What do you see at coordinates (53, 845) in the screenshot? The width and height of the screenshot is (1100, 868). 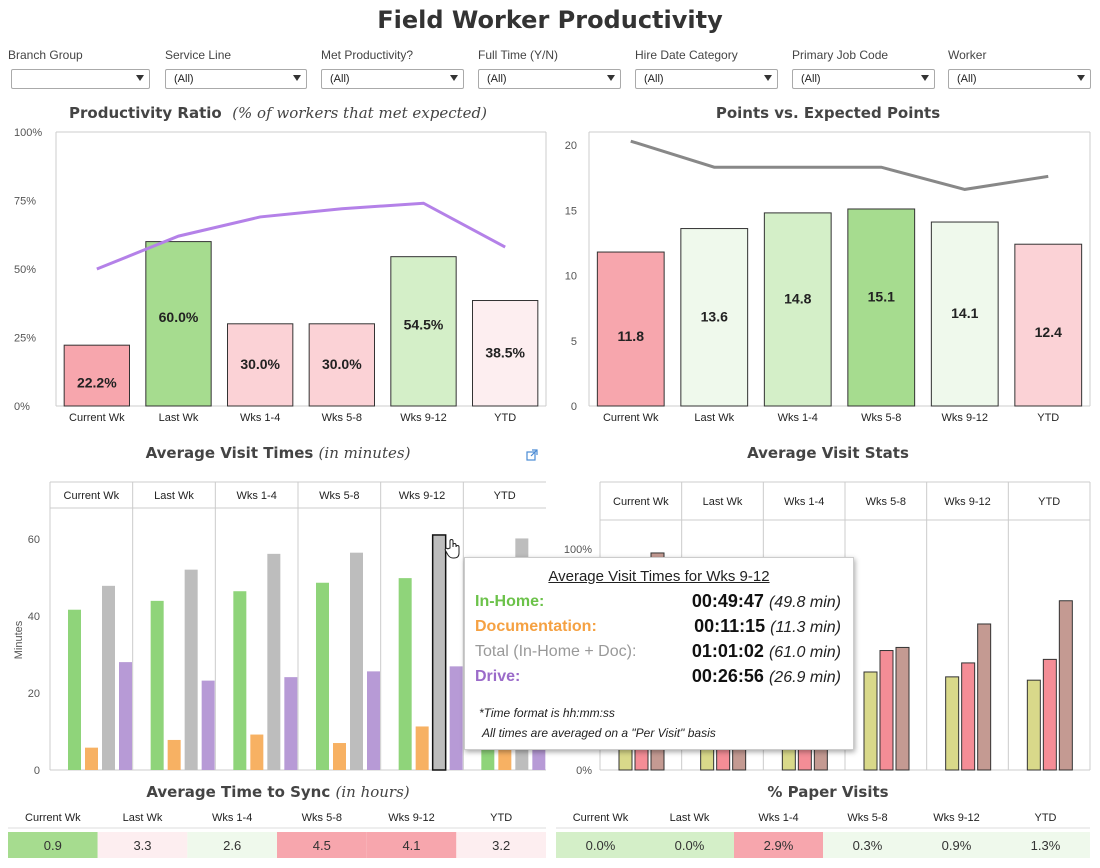 I see `table-cell-value: 0.9` at bounding box center [53, 845].